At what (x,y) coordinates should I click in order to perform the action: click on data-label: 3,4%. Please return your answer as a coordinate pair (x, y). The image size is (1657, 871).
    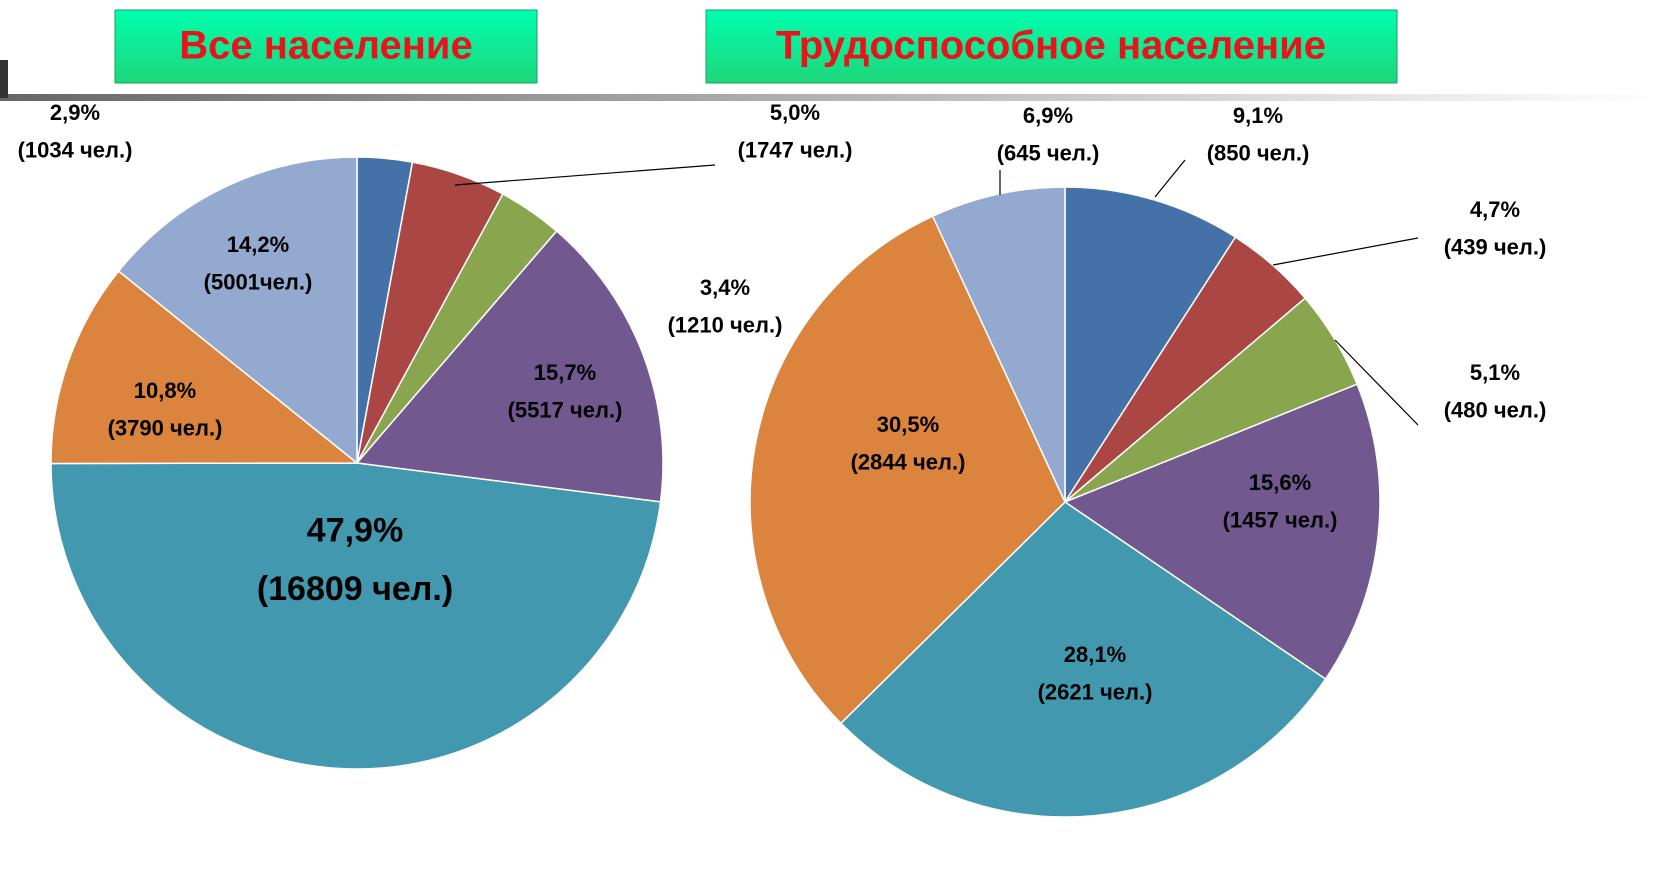
    Looking at the image, I should click on (725, 287).